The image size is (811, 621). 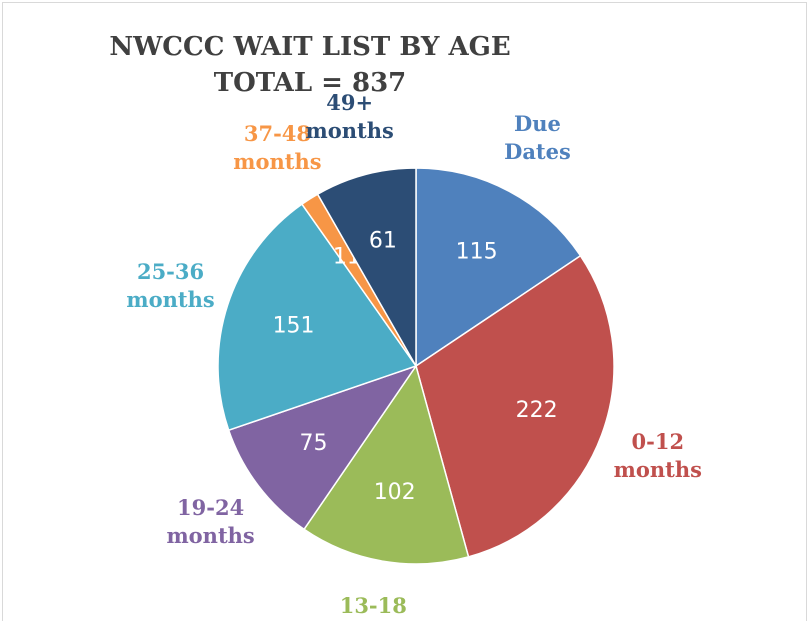 I want to click on value-label: 61, so click(x=383, y=241).